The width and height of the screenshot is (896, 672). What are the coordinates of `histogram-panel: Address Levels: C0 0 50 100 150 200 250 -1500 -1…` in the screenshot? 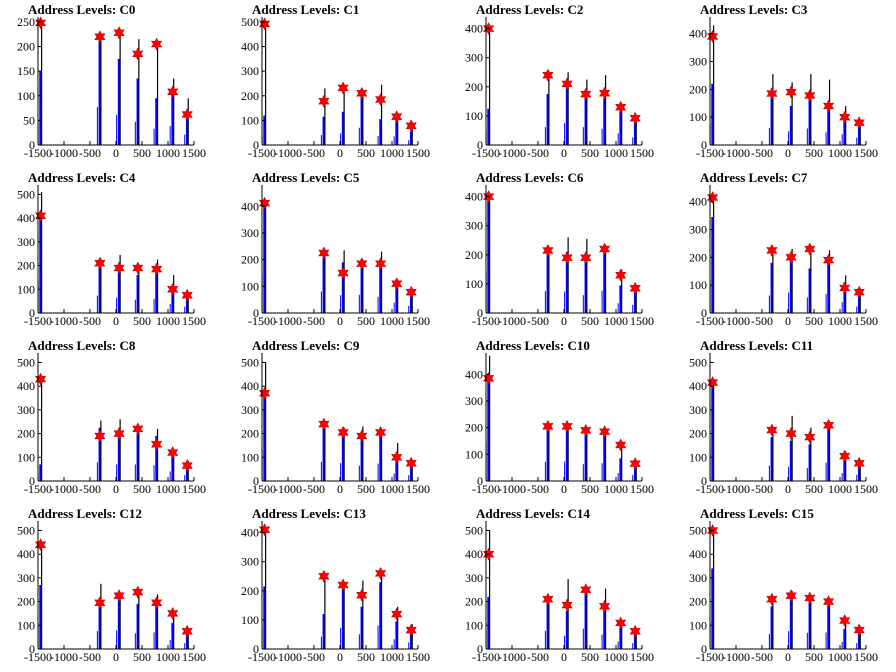 It's located at (112, 84).